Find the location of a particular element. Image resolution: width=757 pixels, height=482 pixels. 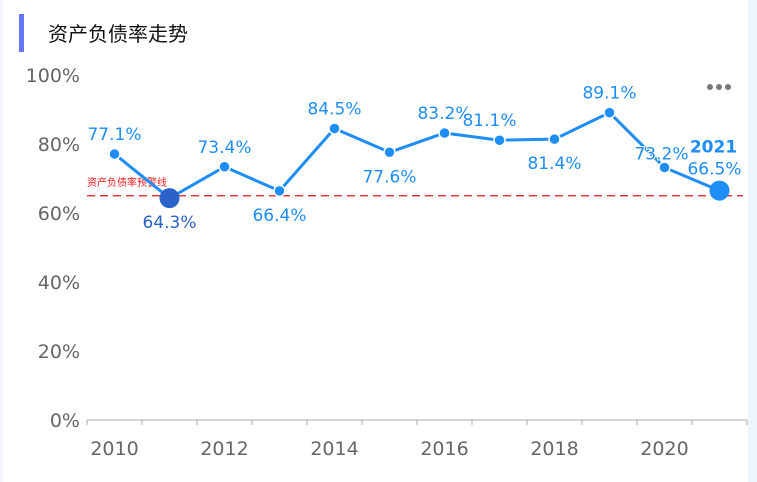

y-tick-label: 0% is located at coordinates (65, 421).